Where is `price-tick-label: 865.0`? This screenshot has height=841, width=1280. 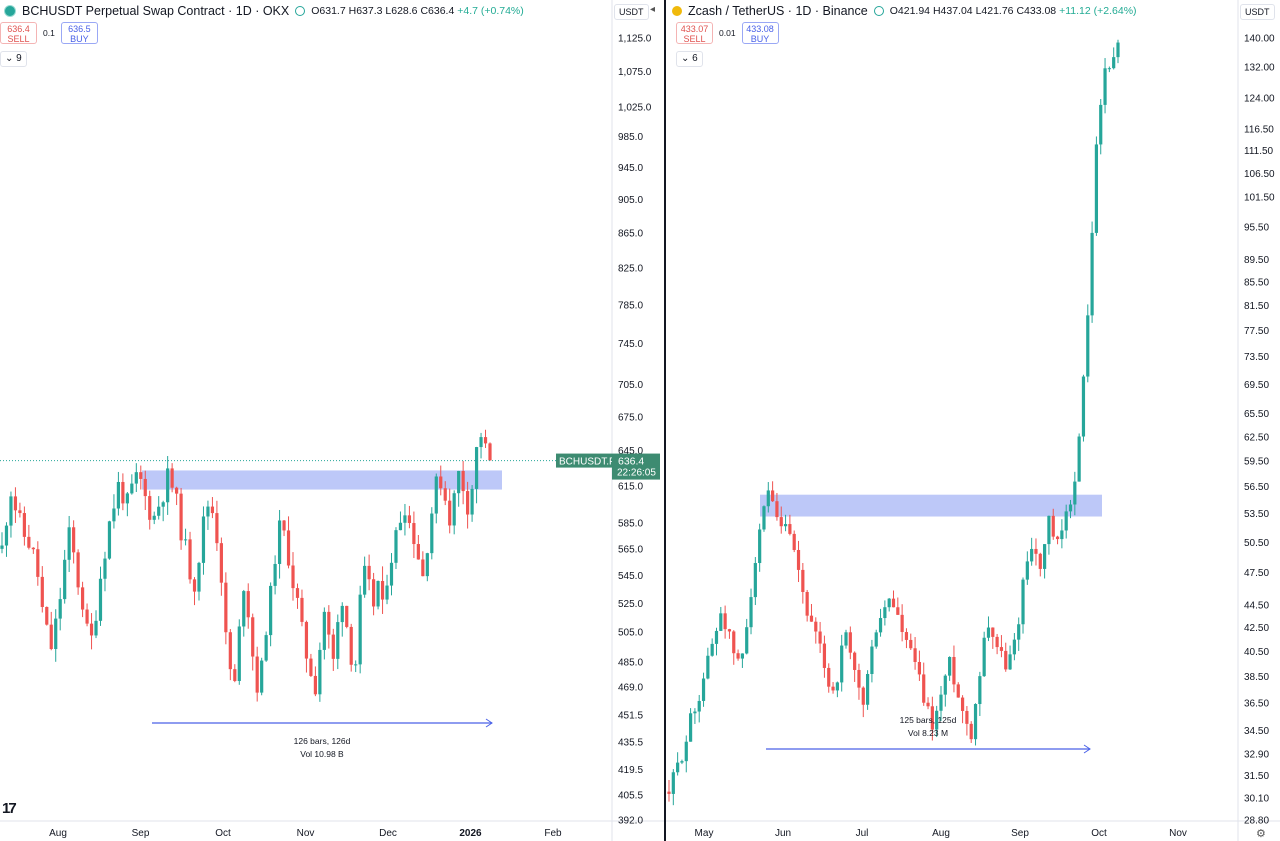 price-tick-label: 865.0 is located at coordinates (630, 233).